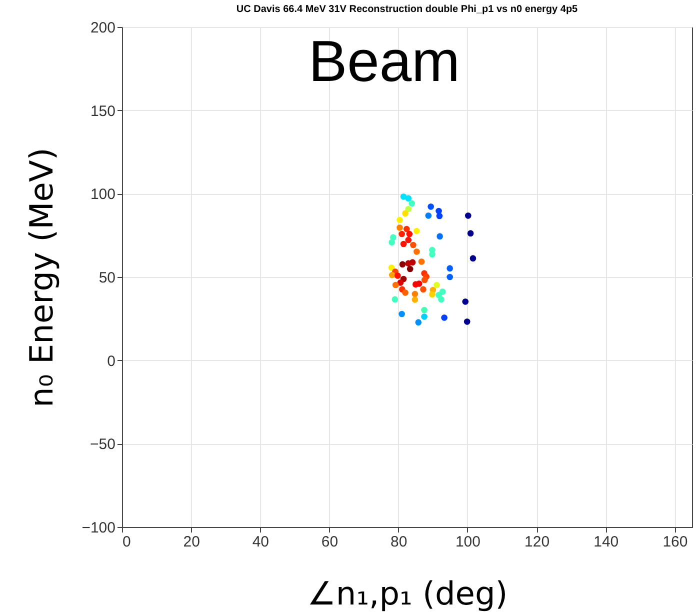 The height and width of the screenshot is (613, 700). What do you see at coordinates (99, 528) in the screenshot?
I see `y-tick-label: −100` at bounding box center [99, 528].